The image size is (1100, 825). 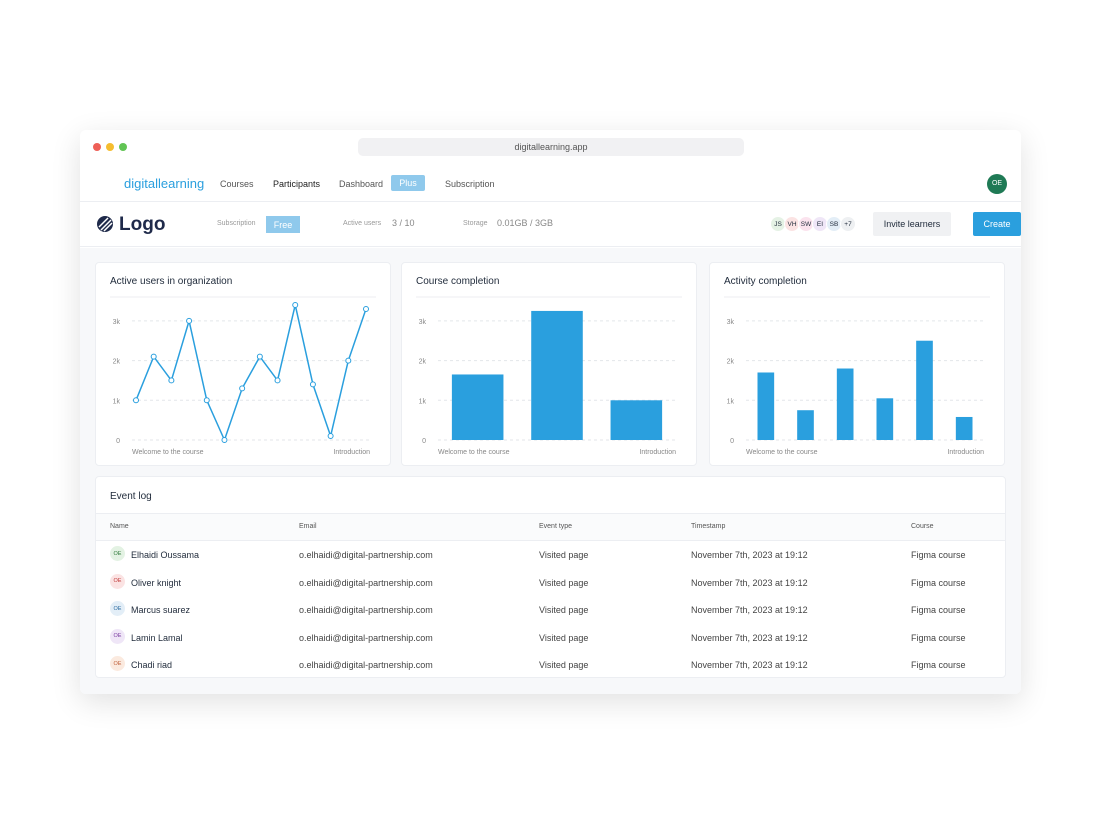 I want to click on row-name: Chadi riad, so click(x=152, y=665).